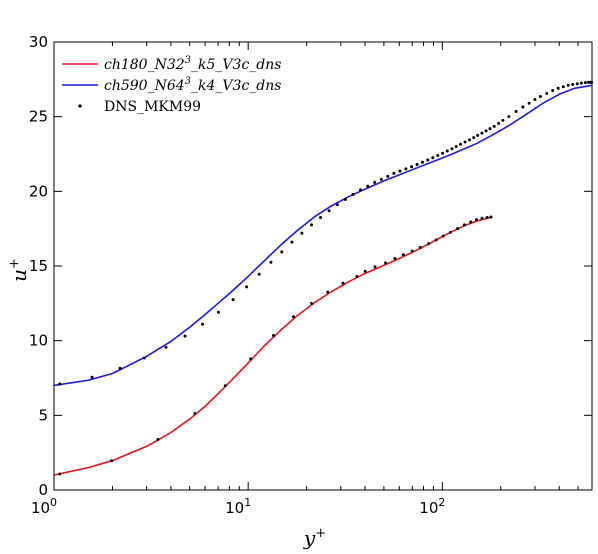 Image resolution: width=598 pixels, height=554 pixels. Describe the element at coordinates (144, 65) in the screenshot. I see `legend-entry-text: ch180_N32` at that location.